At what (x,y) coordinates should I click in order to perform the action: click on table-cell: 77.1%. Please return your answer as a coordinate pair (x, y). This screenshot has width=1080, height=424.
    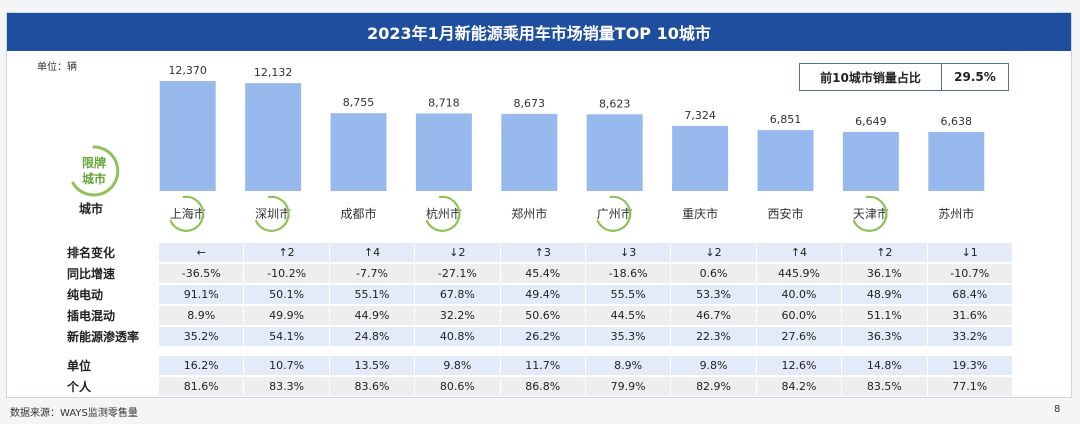
    Looking at the image, I should click on (970, 386).